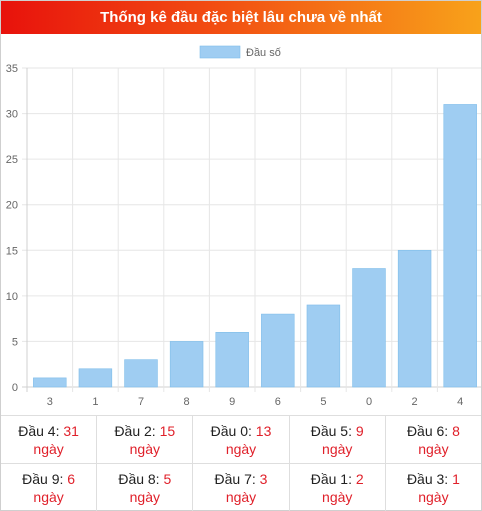 Image resolution: width=482 pixels, height=511 pixels. What do you see at coordinates (12, 297) in the screenshot?
I see `y-tick-label: 10` at bounding box center [12, 297].